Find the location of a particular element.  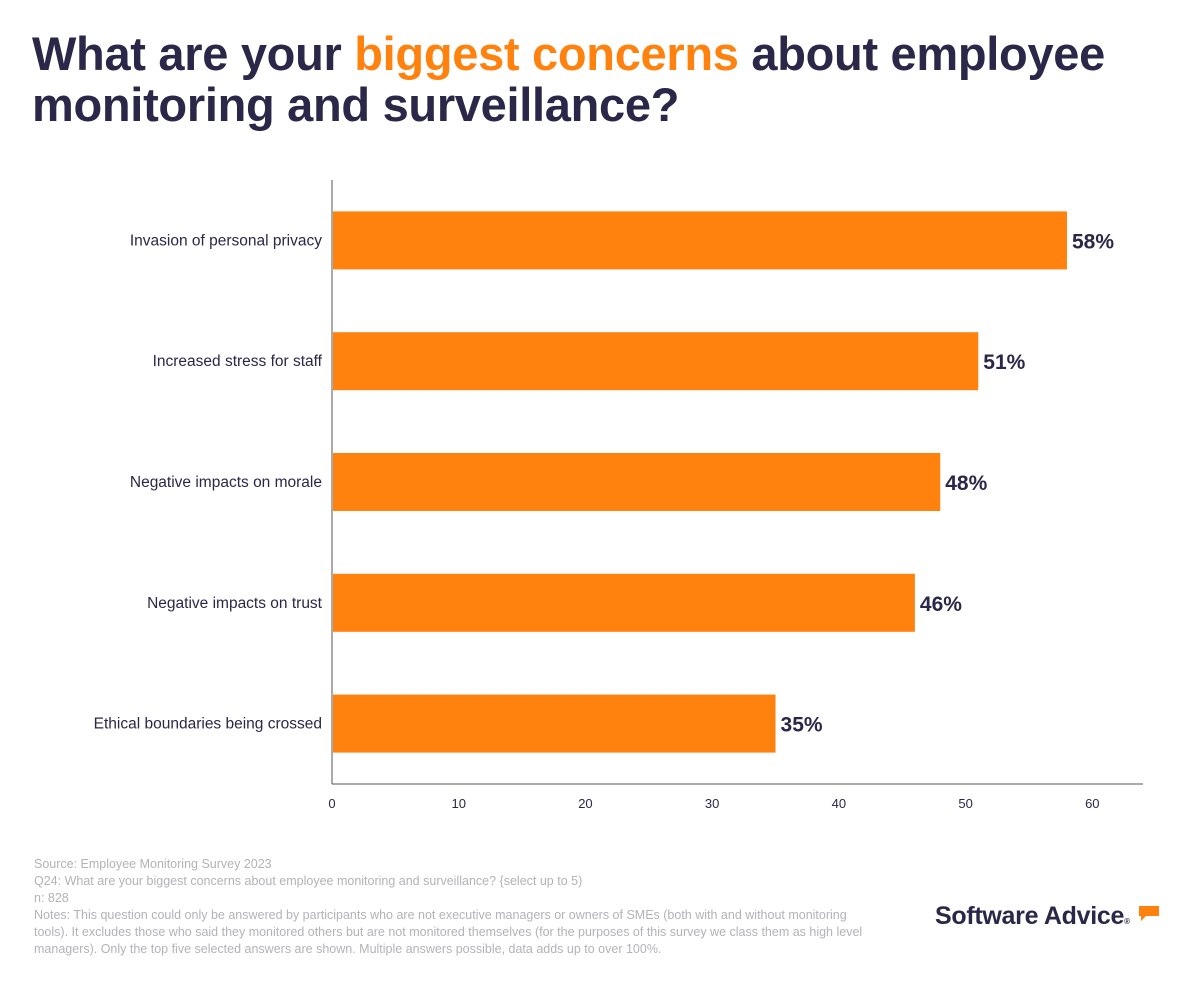

data-label: 51% is located at coordinates (1004, 362).